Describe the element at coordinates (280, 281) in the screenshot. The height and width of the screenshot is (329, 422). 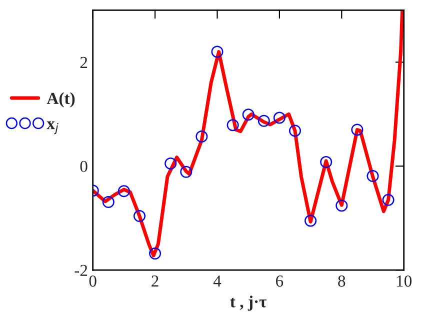
I see `x-tick-label: 6` at that location.